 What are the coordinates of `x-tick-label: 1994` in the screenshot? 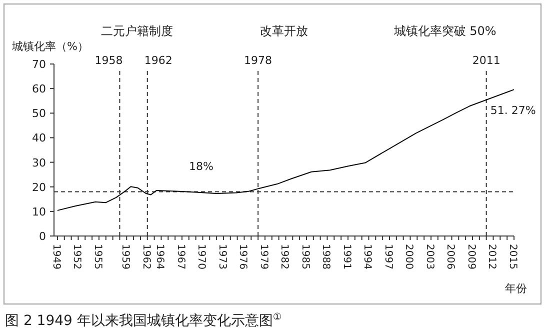 It's located at (367, 257).